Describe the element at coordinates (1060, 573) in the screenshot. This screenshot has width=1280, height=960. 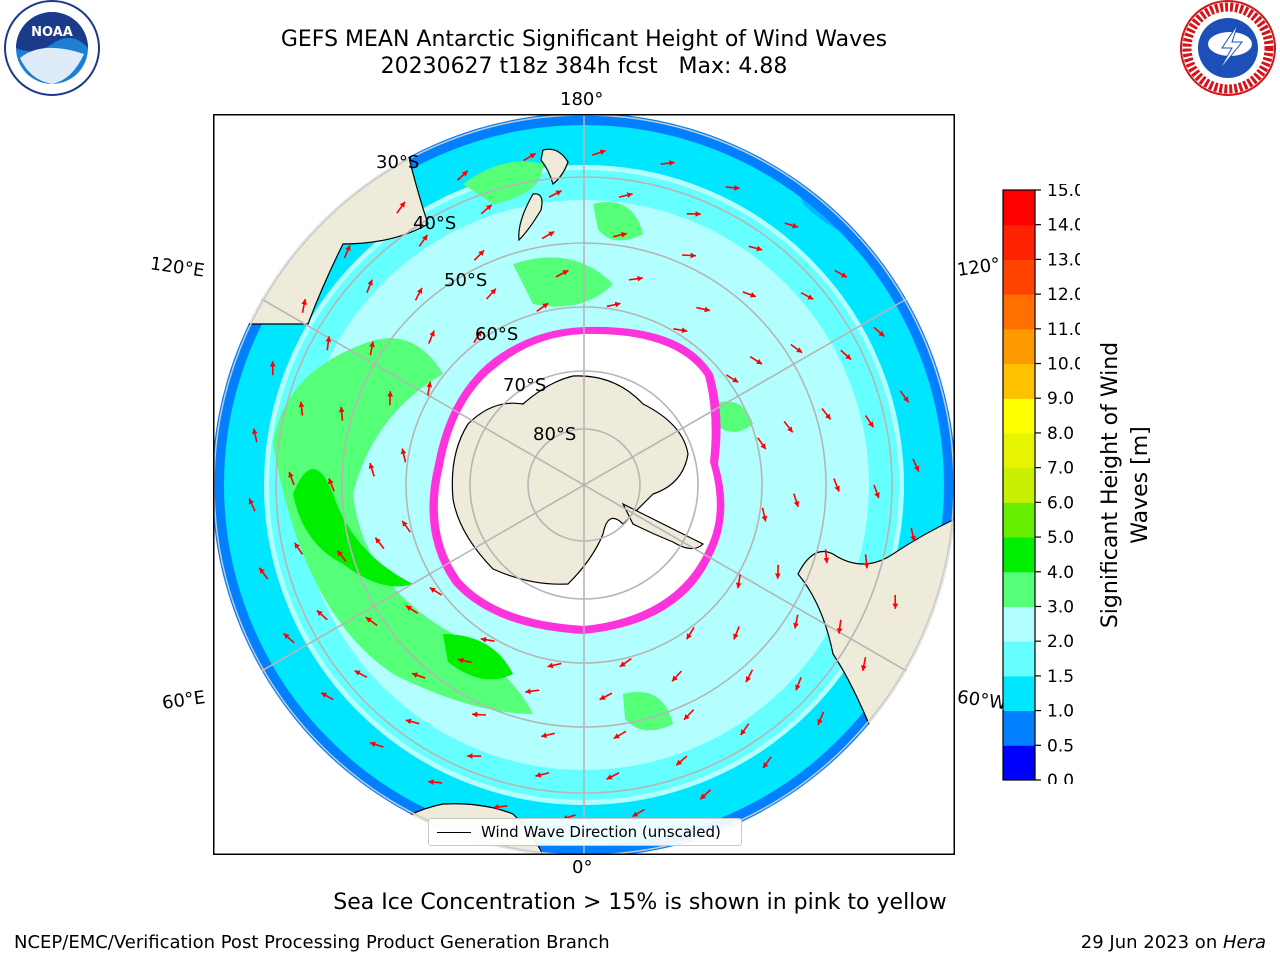
I see `colorbar-tick-label: 4.0` at that location.